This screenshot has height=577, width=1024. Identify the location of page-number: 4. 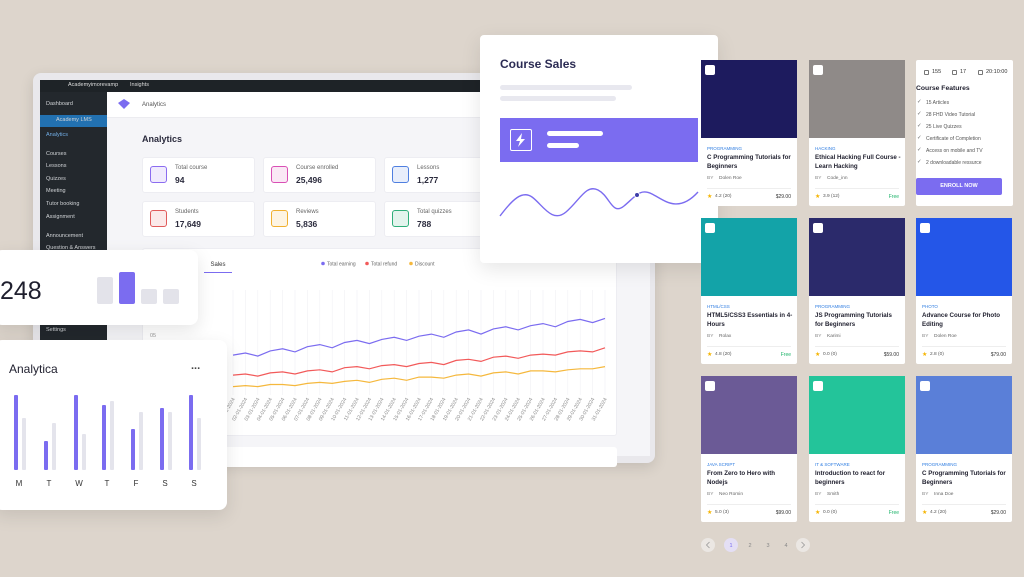
(785, 546).